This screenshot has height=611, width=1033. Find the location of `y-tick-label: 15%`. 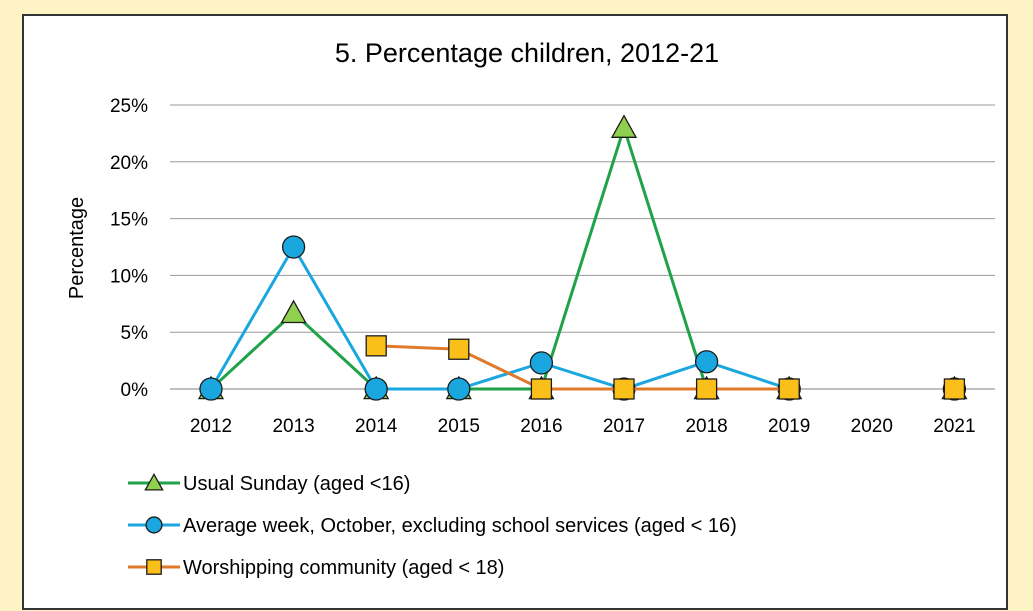

y-tick-label: 15% is located at coordinates (129, 220).